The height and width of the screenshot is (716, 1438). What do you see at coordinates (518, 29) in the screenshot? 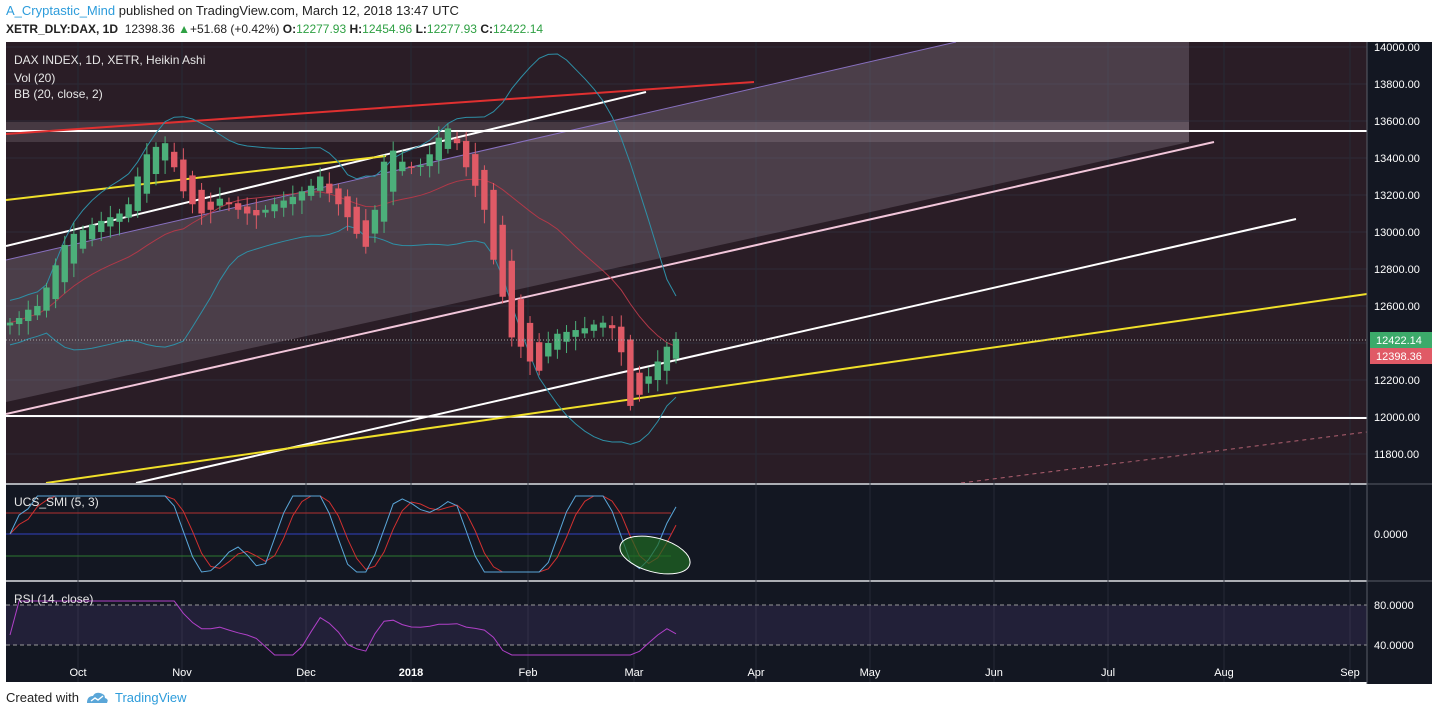
I see `close-value: 12422.14` at bounding box center [518, 29].